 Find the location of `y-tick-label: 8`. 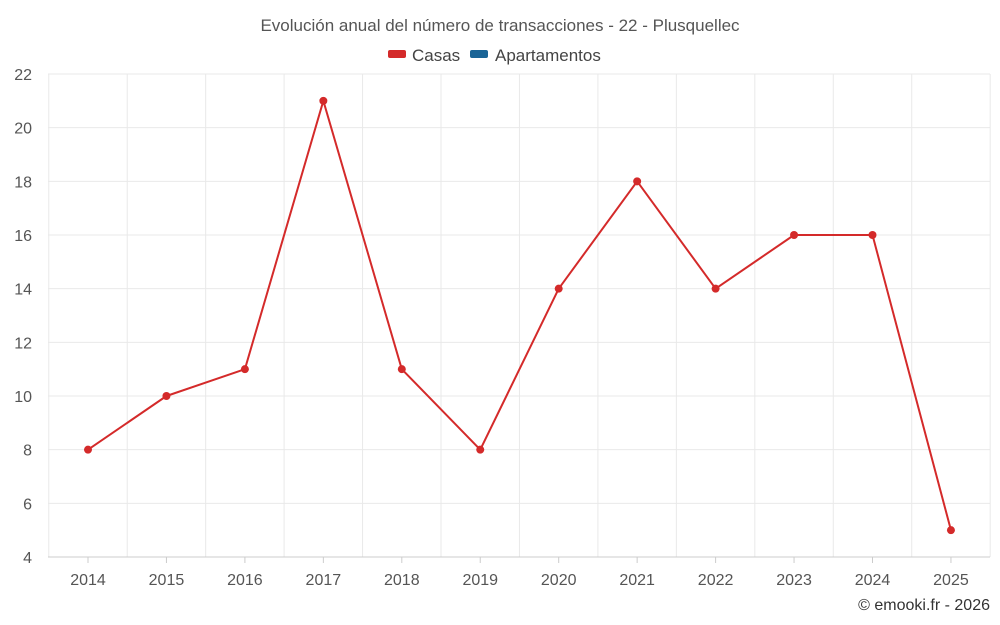

y-tick-label: 8 is located at coordinates (27, 451).